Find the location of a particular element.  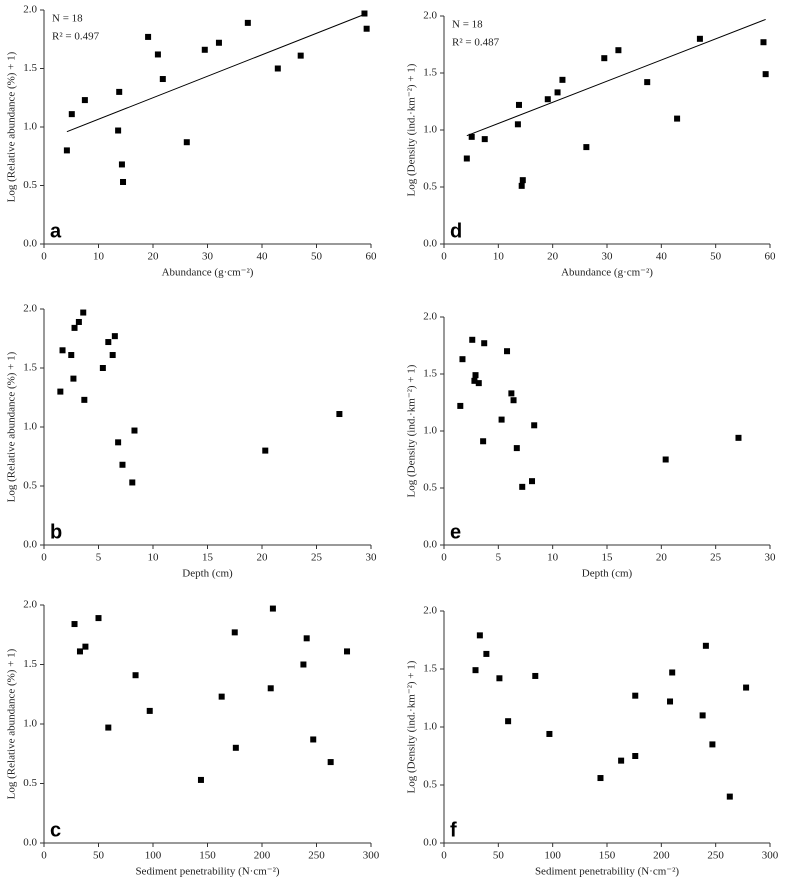

x-axis-label: Depth (cm) is located at coordinates (207, 574).